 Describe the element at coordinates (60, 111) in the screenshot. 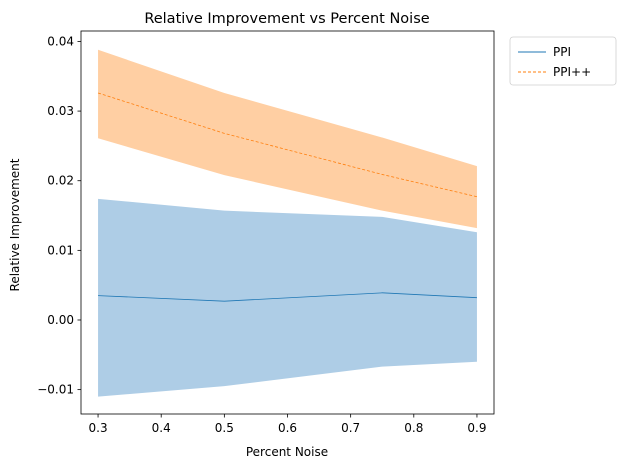

I see `y-tick-label: 0.03` at that location.